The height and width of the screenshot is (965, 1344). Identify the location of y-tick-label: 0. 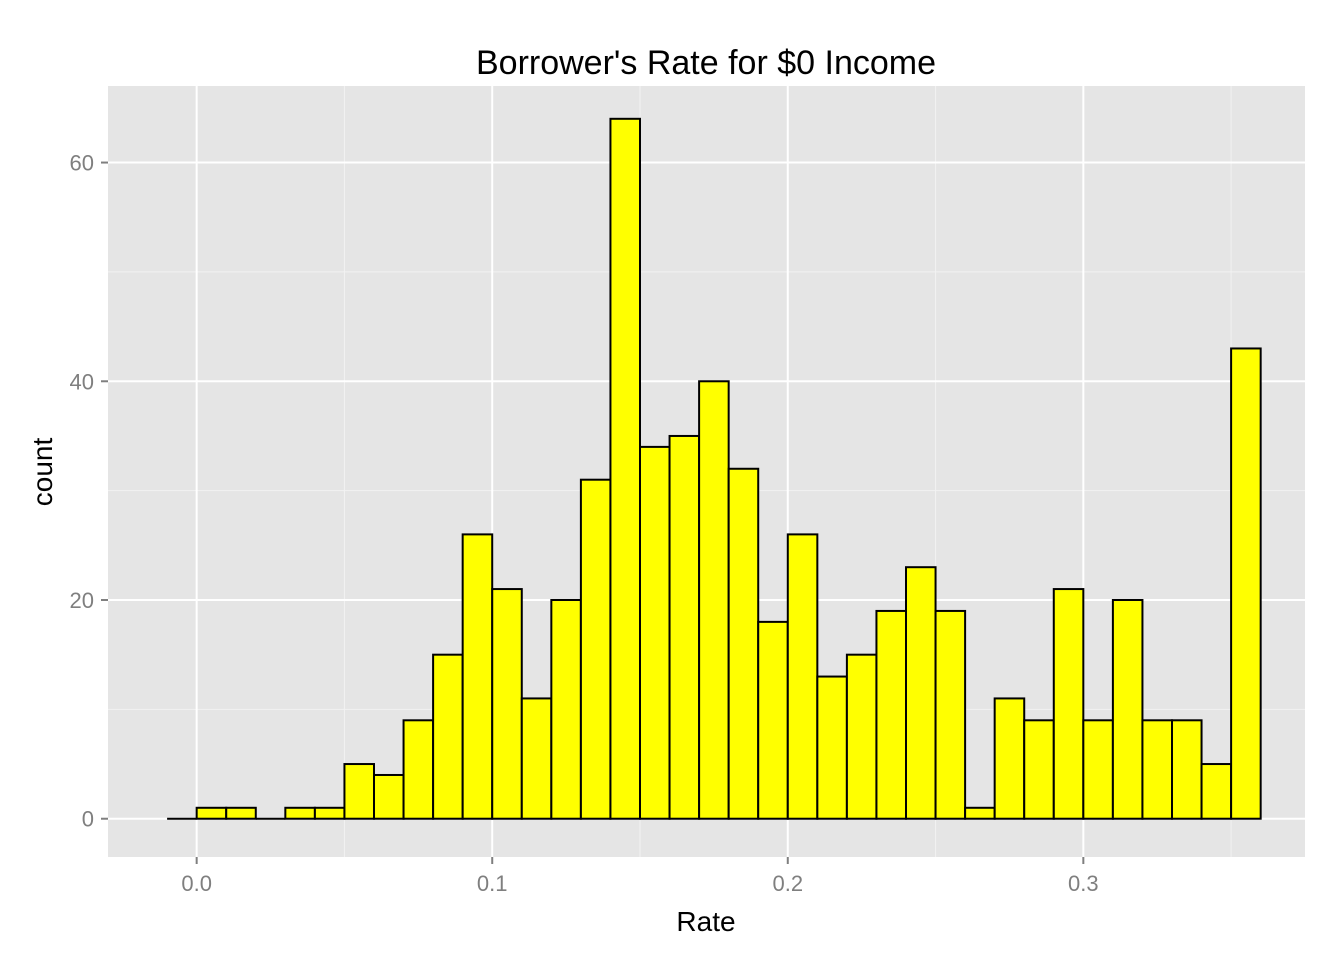
(88, 819).